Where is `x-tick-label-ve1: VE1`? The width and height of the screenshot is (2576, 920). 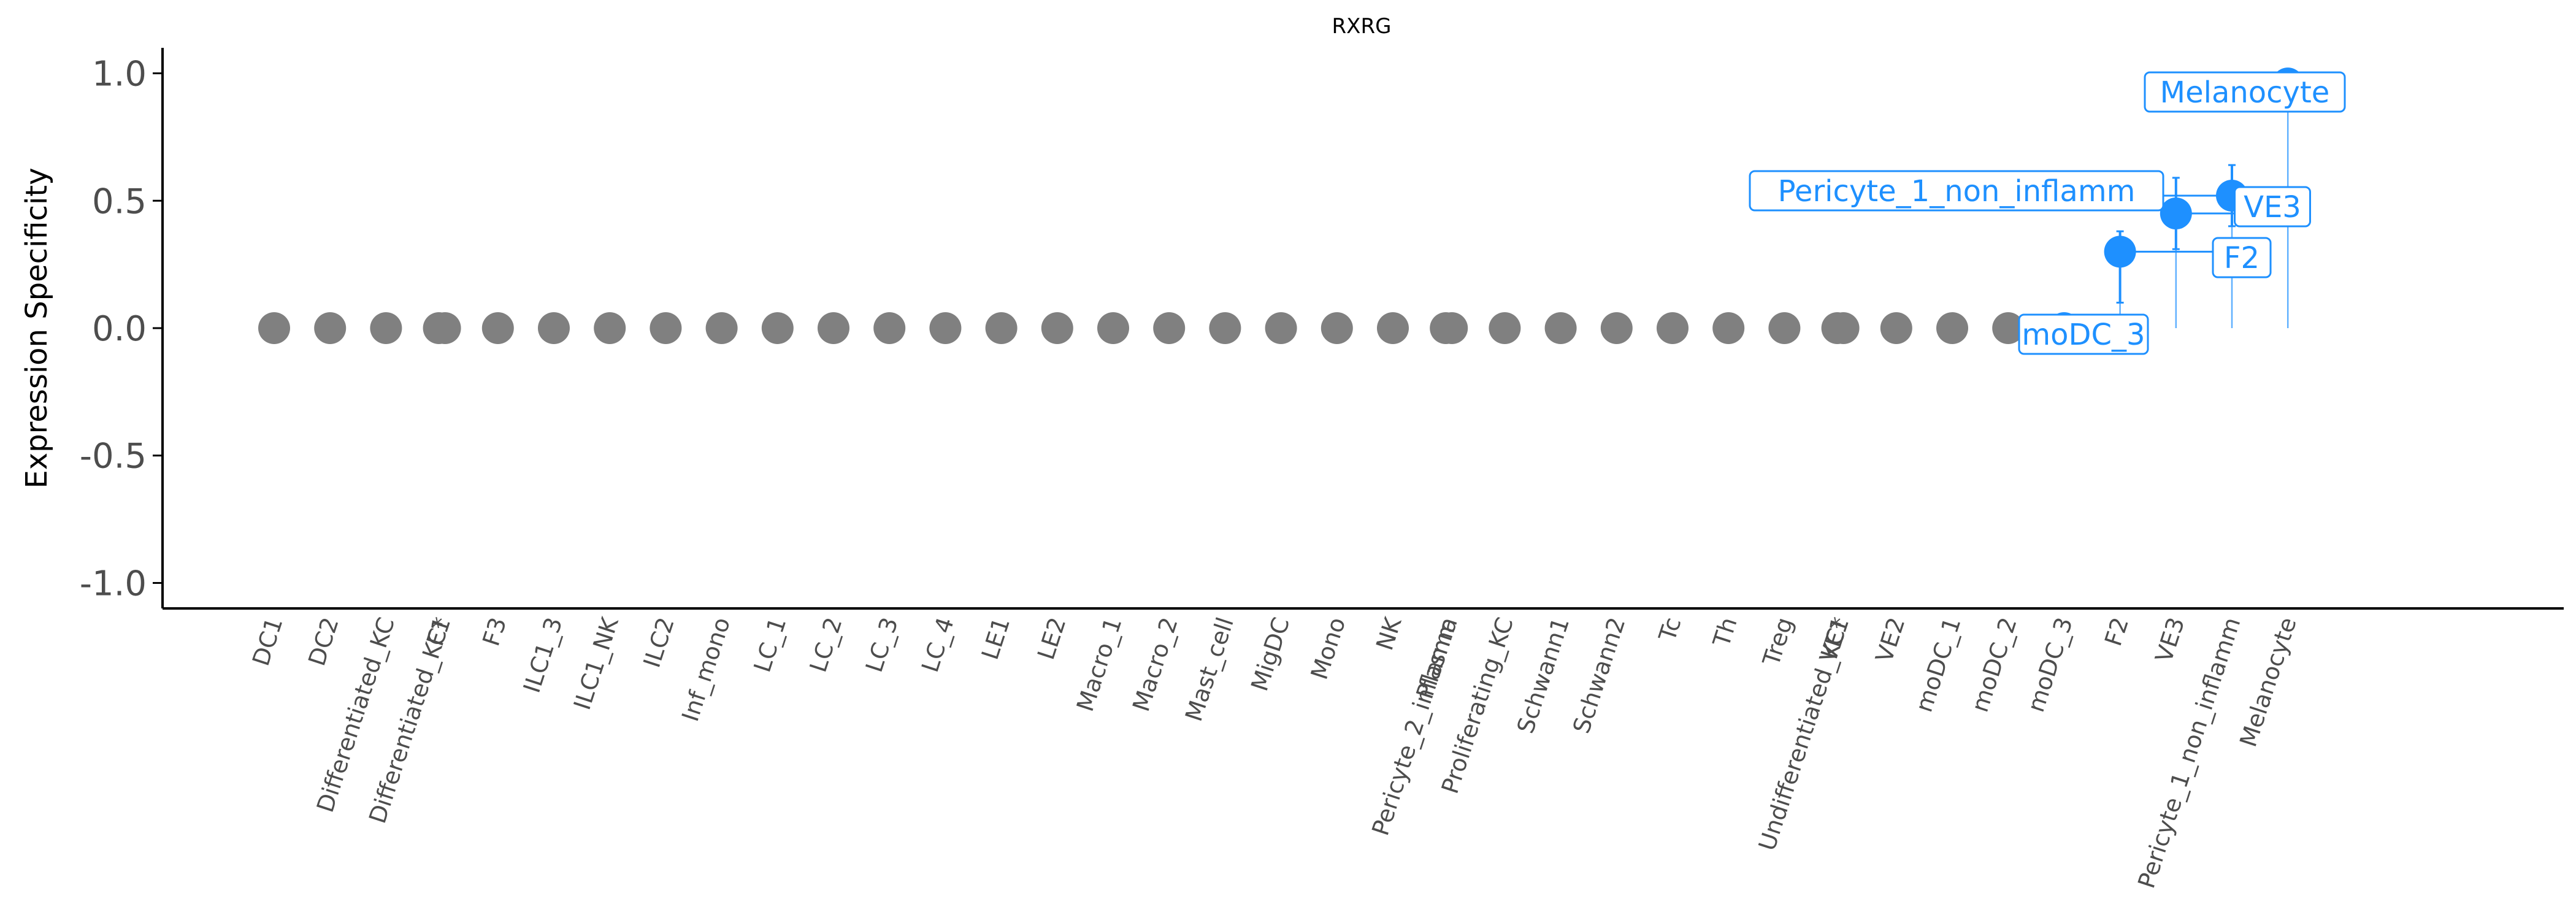 x-tick-label-ve1: VE1 is located at coordinates (1834, 639).